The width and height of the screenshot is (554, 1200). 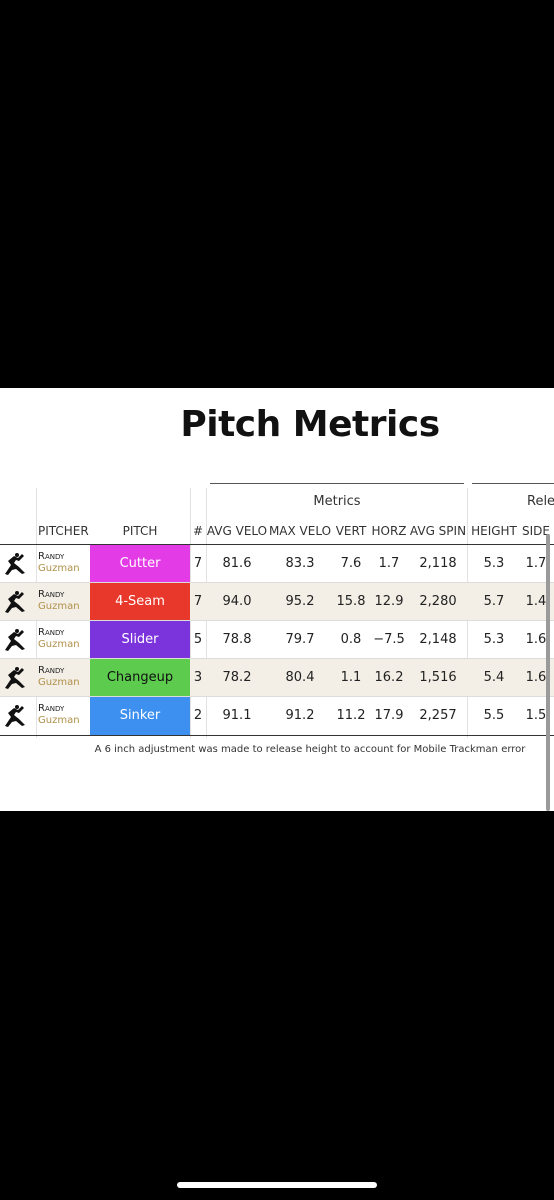 I want to click on metrics-group-rule, so click(x=337, y=483).